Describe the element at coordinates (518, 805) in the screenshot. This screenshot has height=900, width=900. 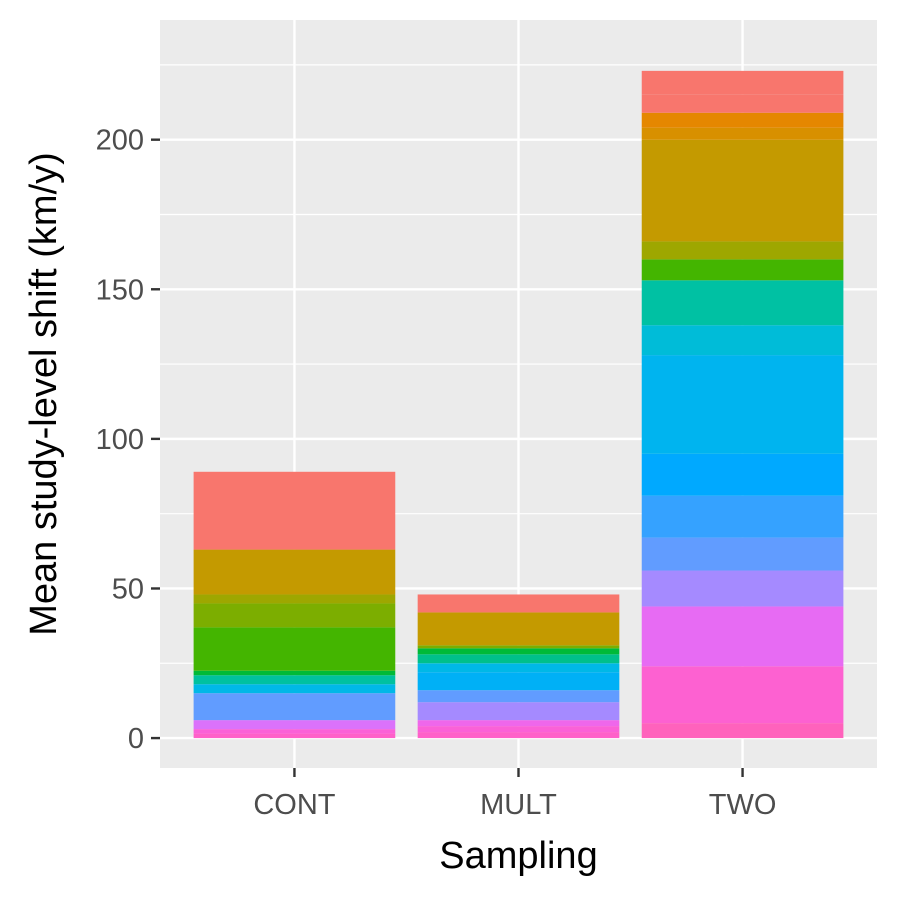
I see `x-tick-label: MULT` at that location.